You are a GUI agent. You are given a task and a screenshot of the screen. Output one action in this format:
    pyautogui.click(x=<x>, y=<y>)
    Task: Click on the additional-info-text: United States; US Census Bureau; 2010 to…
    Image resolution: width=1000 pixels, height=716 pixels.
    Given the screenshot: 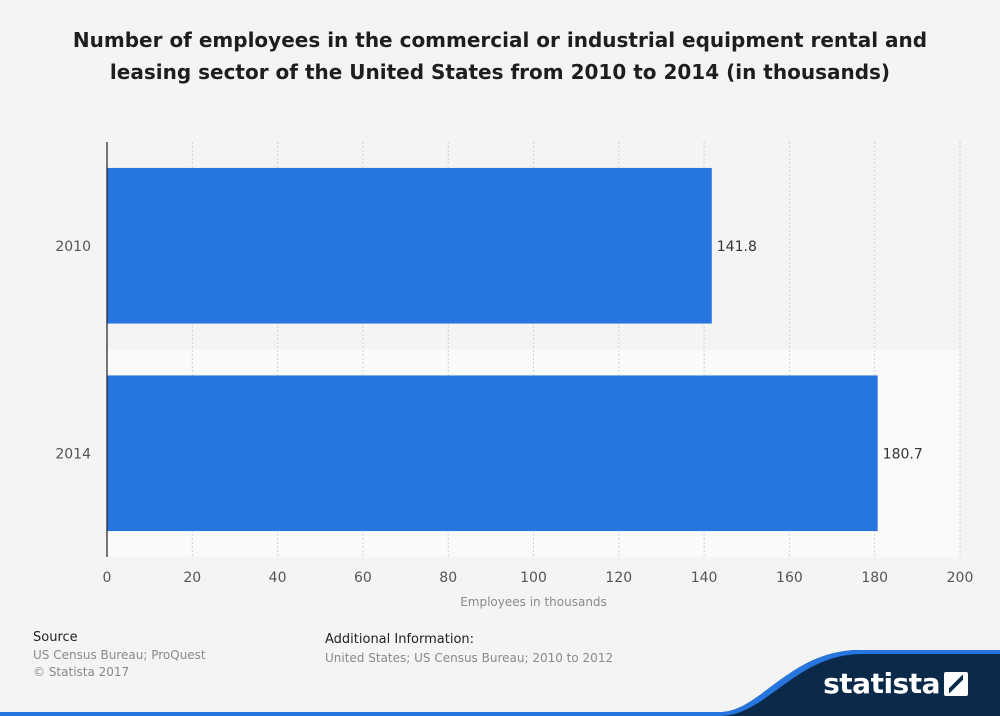 What is the action you would take?
    pyautogui.click(x=469, y=658)
    